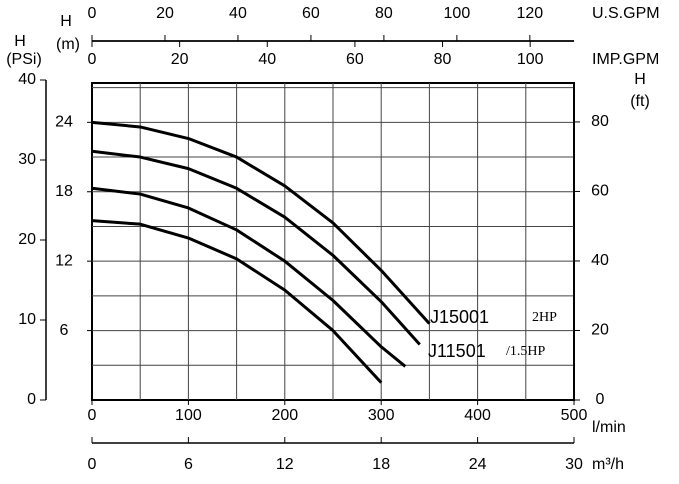 Image resolution: width=679 pixels, height=484 pixels. Describe the element at coordinates (477, 415) in the screenshot. I see `x-tick-label: 400` at that location.